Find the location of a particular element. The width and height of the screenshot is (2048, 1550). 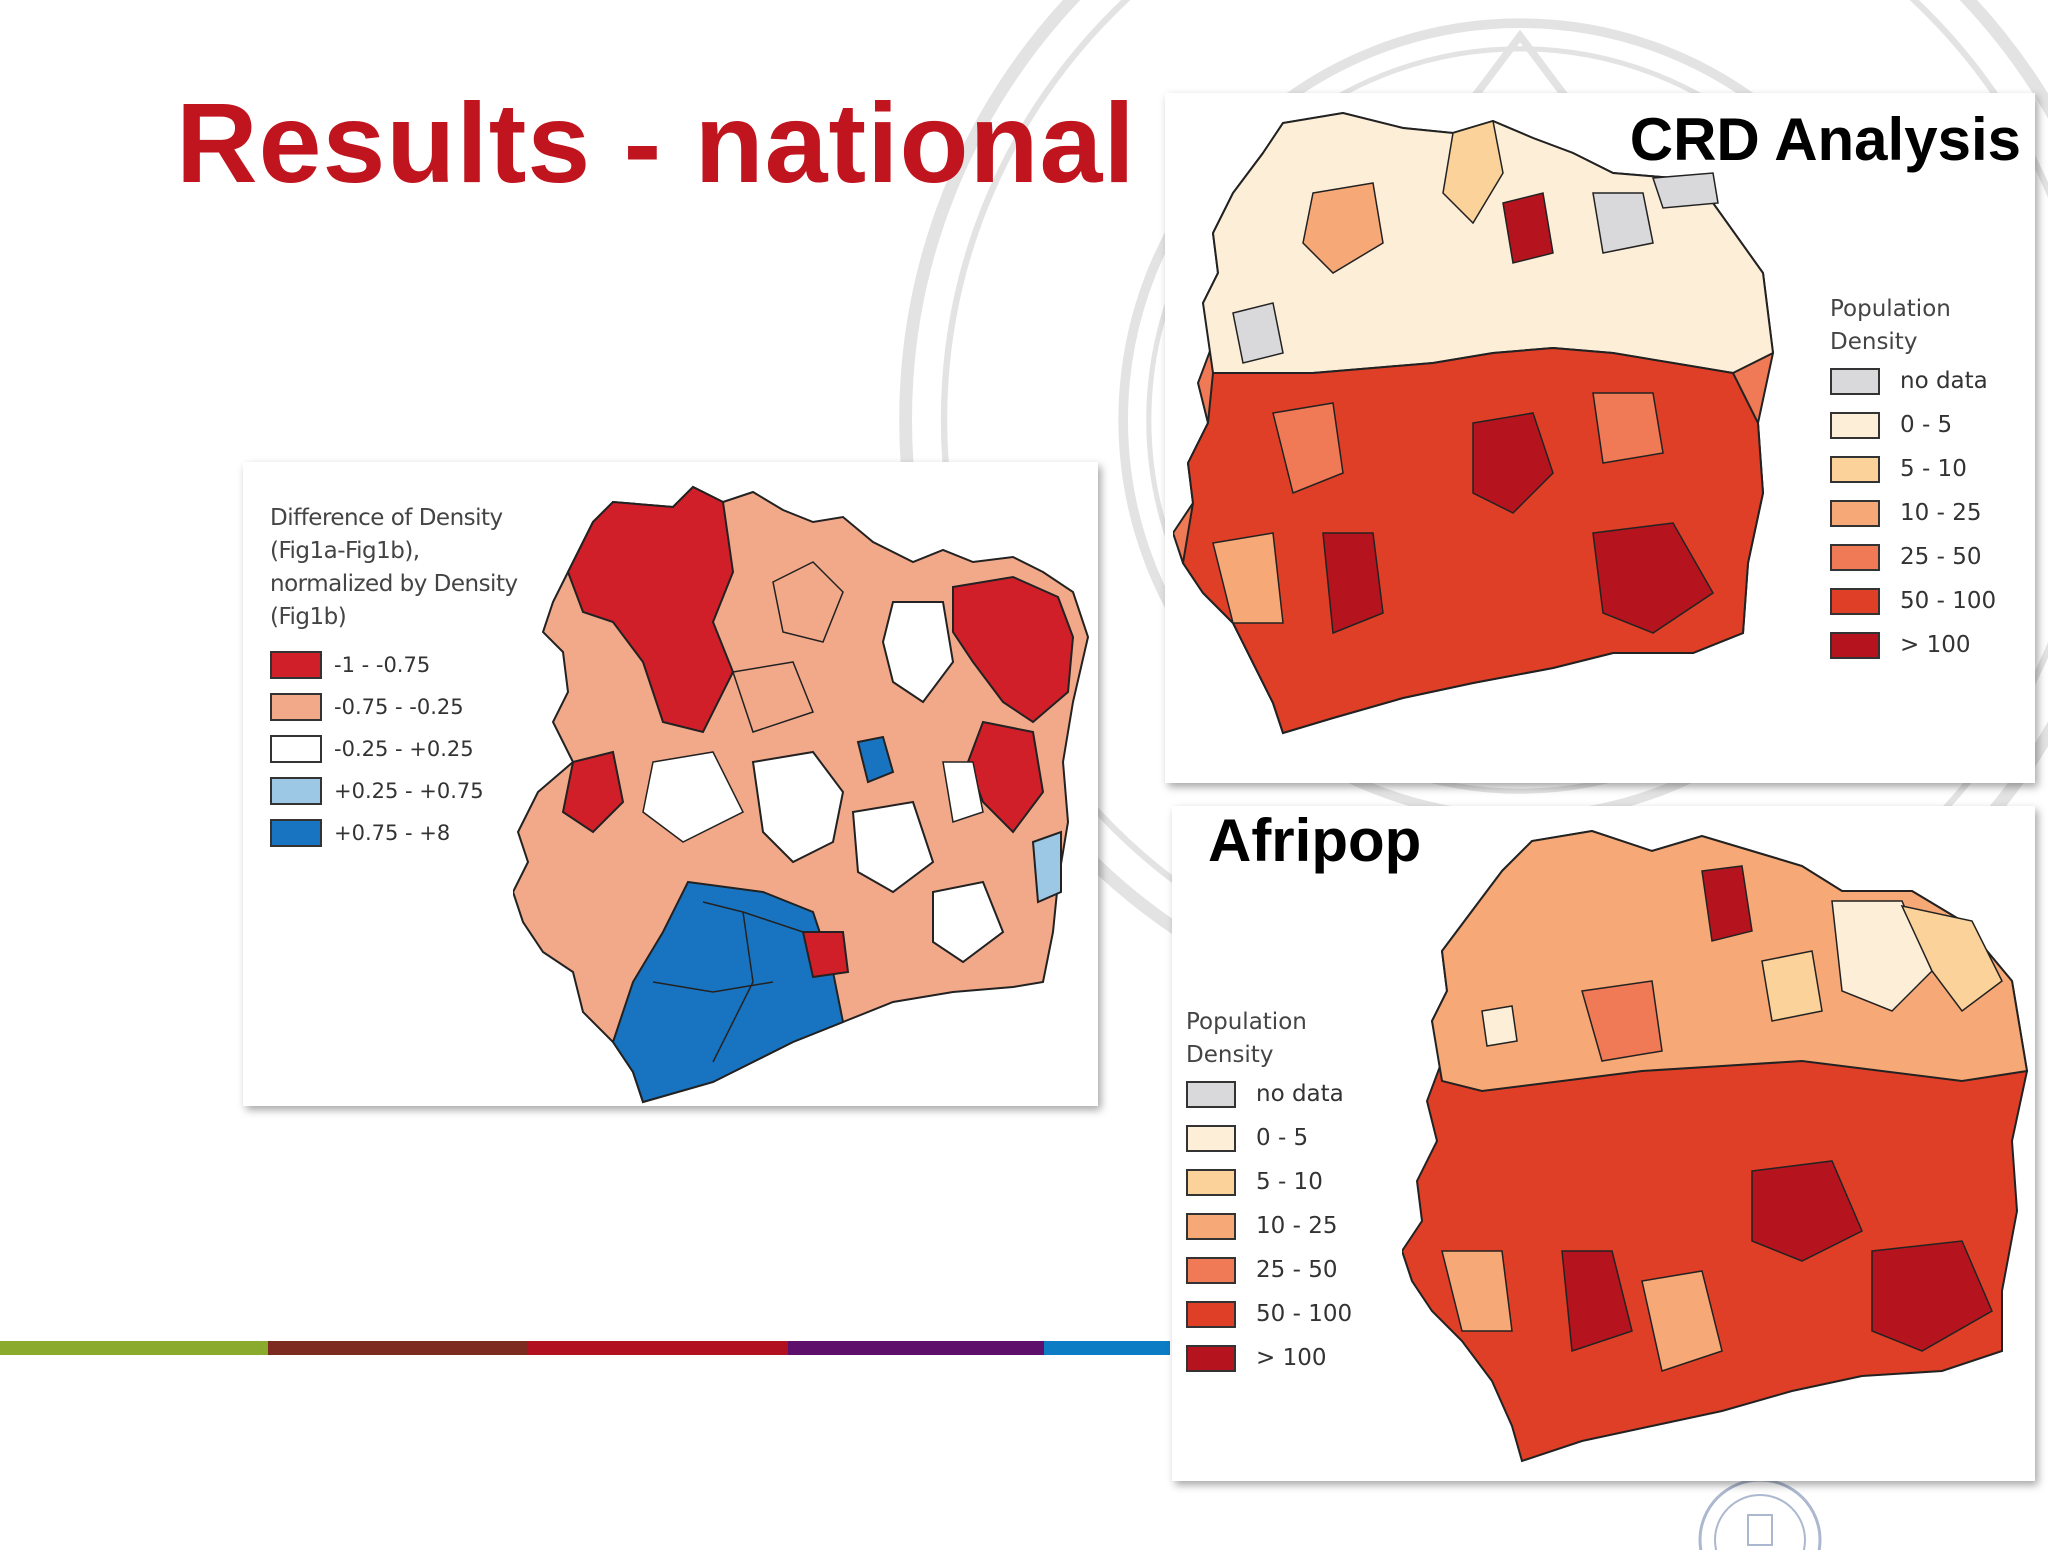

accent-bar-purple is located at coordinates (916, 1348).